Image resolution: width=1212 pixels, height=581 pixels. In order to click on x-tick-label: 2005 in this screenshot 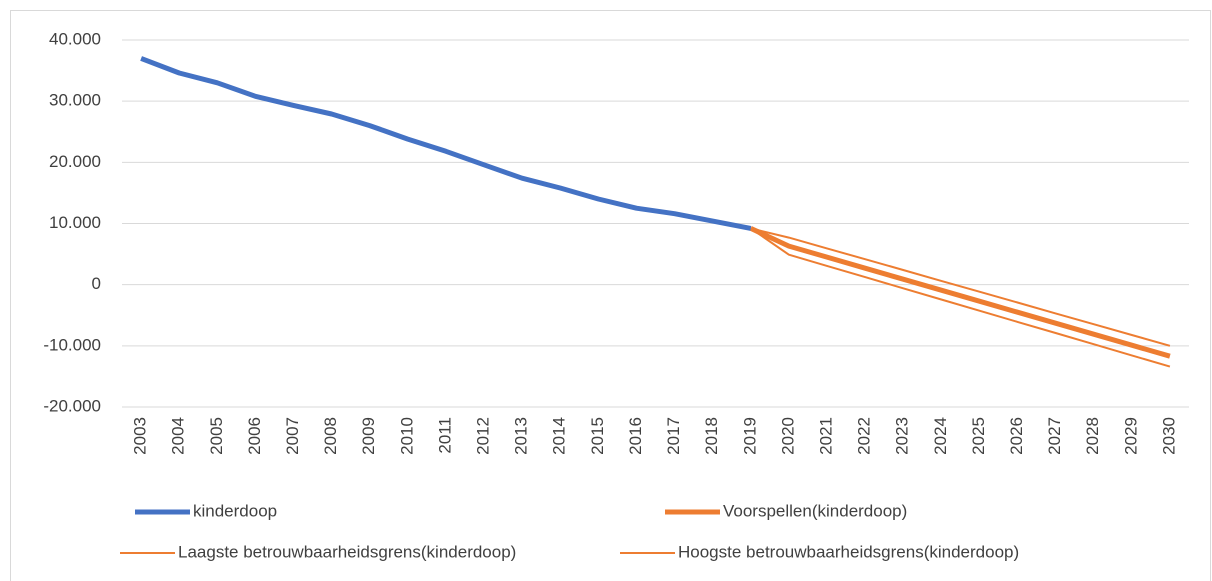, I will do `click(216, 436)`.